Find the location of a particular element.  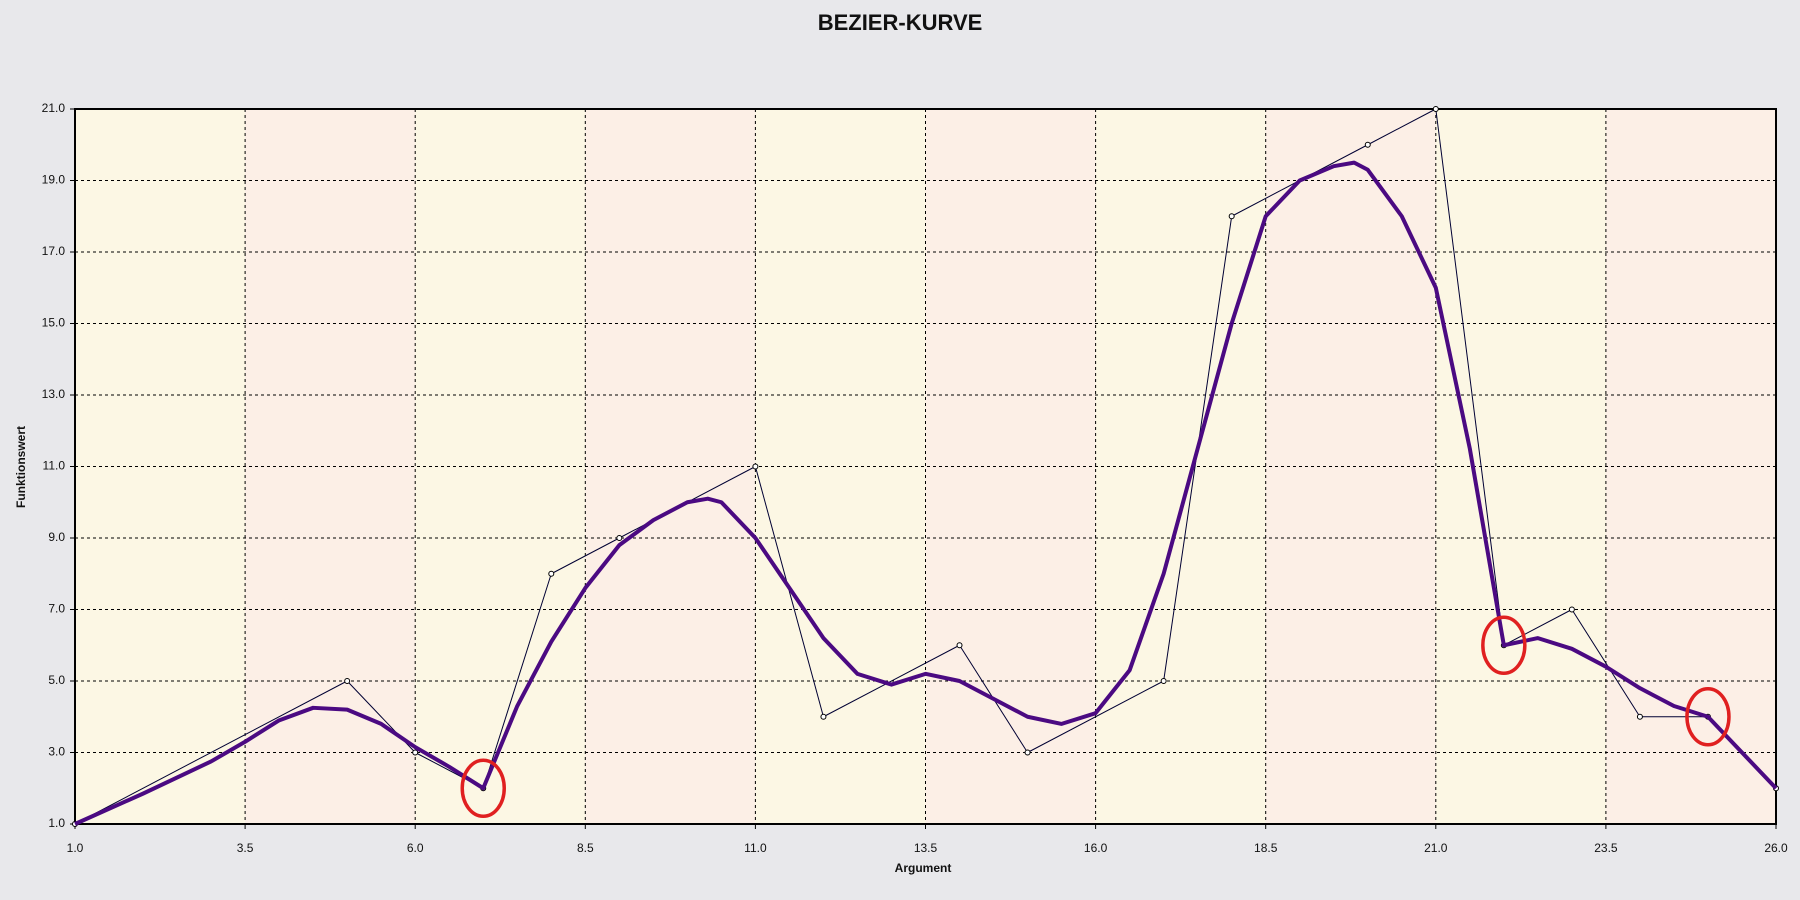

x-tick-label: 3.5 is located at coordinates (245, 848).